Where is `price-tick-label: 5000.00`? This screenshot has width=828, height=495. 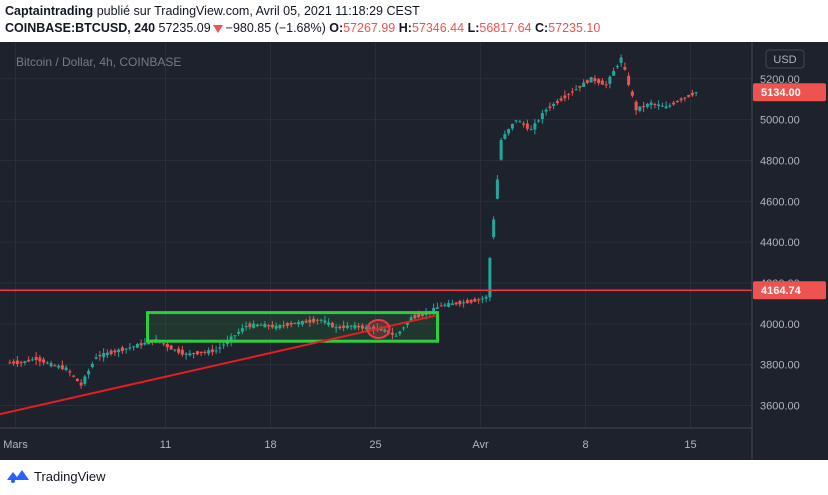
price-tick-label: 5000.00 is located at coordinates (780, 121).